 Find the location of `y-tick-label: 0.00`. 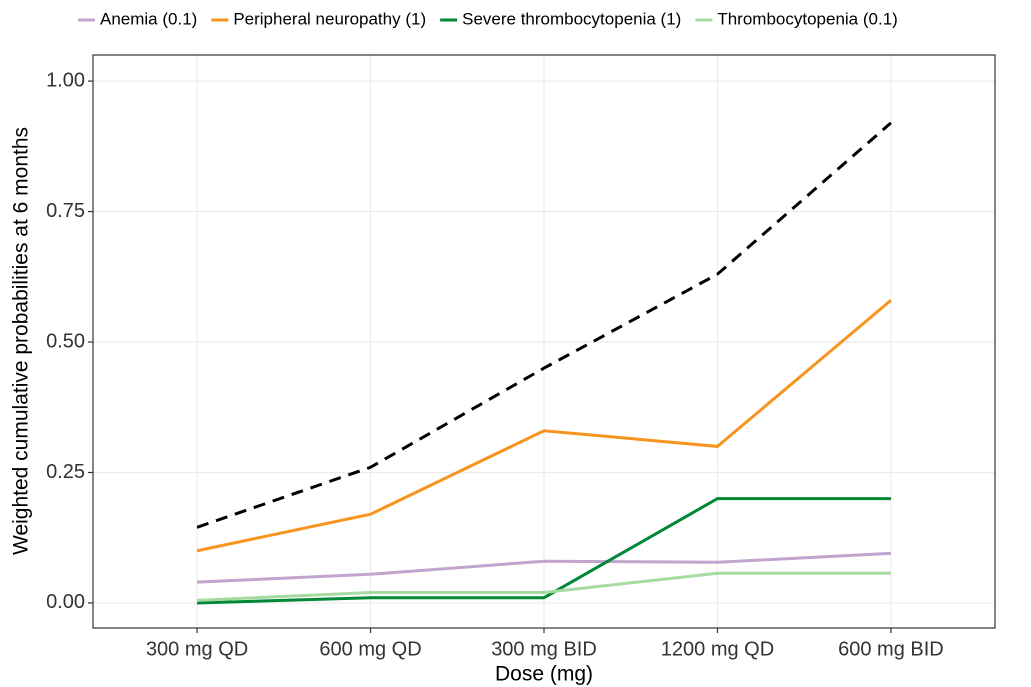

y-tick-label: 0.00 is located at coordinates (65, 602).